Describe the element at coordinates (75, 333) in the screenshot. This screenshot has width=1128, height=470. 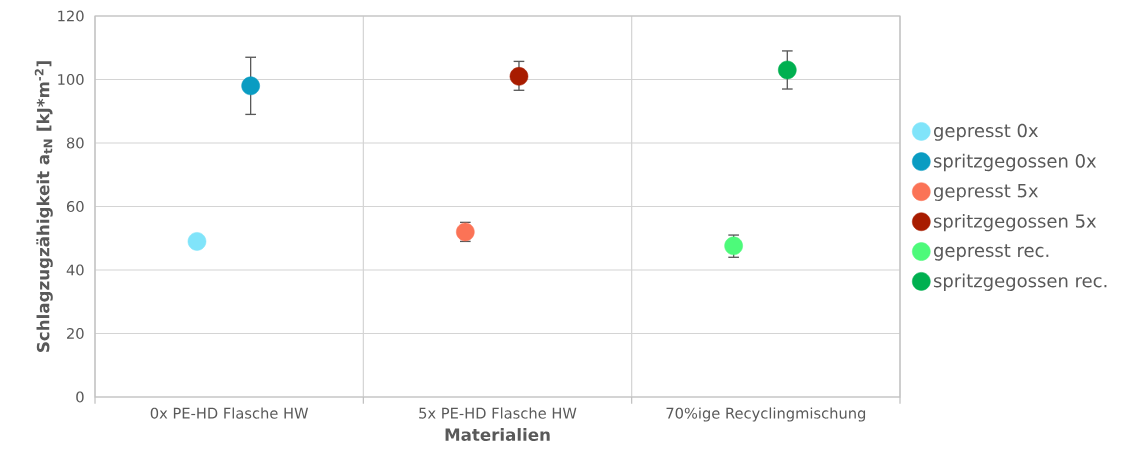
I see `y-tick-label: 20` at that location.